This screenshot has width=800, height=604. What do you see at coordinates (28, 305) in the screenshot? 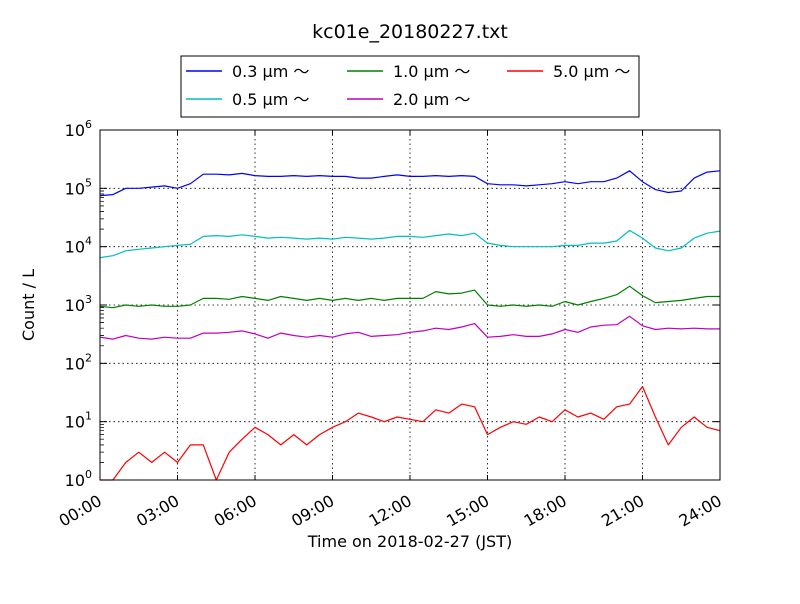
I see `y-axis-label: Count / L` at bounding box center [28, 305].